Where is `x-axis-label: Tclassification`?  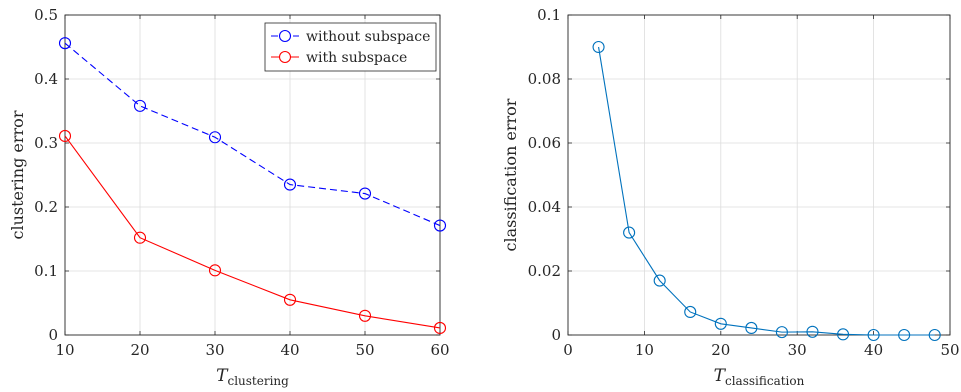
x-axis-label: Tclassification is located at coordinates (759, 377).